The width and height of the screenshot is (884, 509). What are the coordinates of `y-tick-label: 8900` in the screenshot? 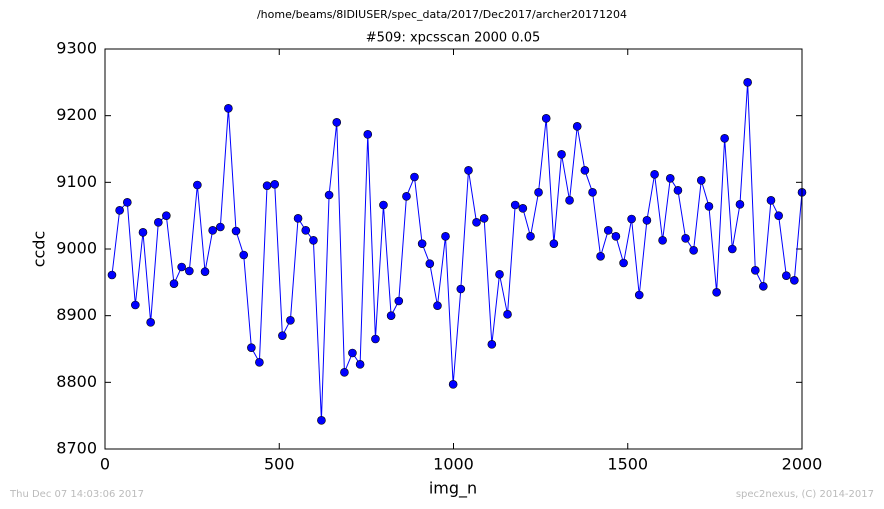 It's located at (76, 314).